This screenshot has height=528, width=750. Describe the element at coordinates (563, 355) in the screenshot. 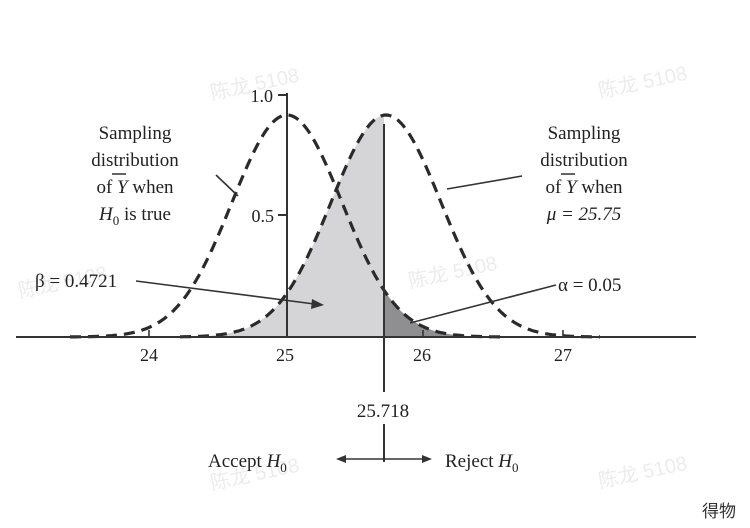

I see `x-tick-label: 27` at that location.